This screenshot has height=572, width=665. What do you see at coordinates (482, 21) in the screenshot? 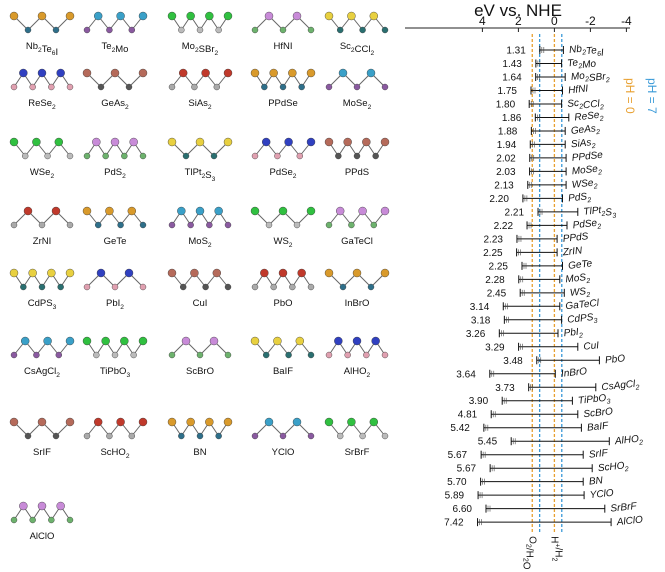
I see `x-tick-label: 4` at bounding box center [482, 21].